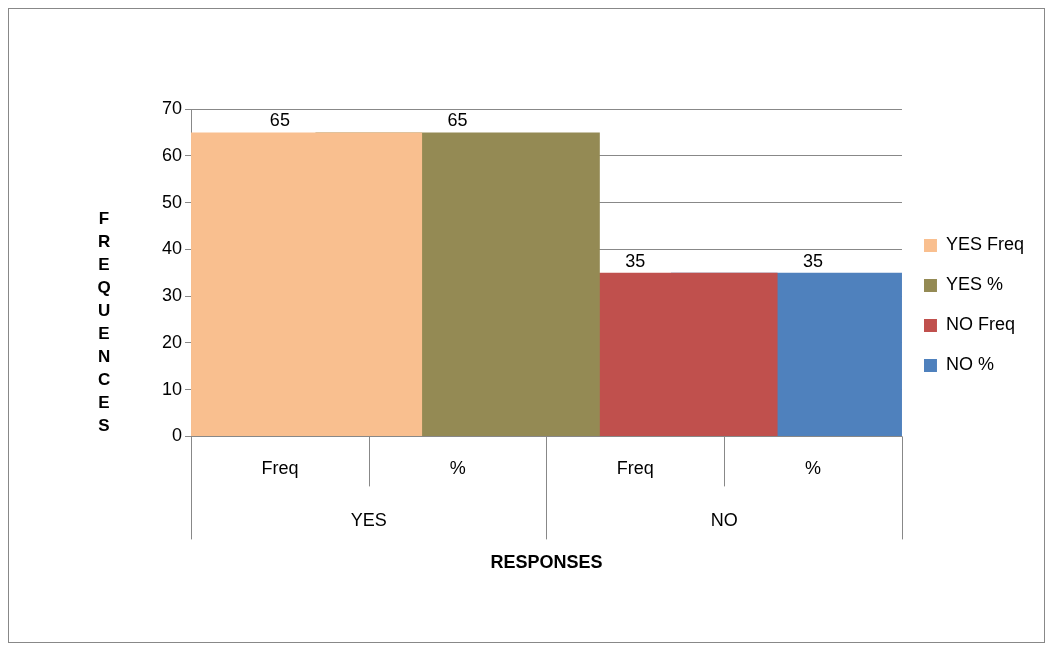 This screenshot has height=649, width=1049. What do you see at coordinates (172, 107) in the screenshot?
I see `y-tick-label: 70` at bounding box center [172, 107].